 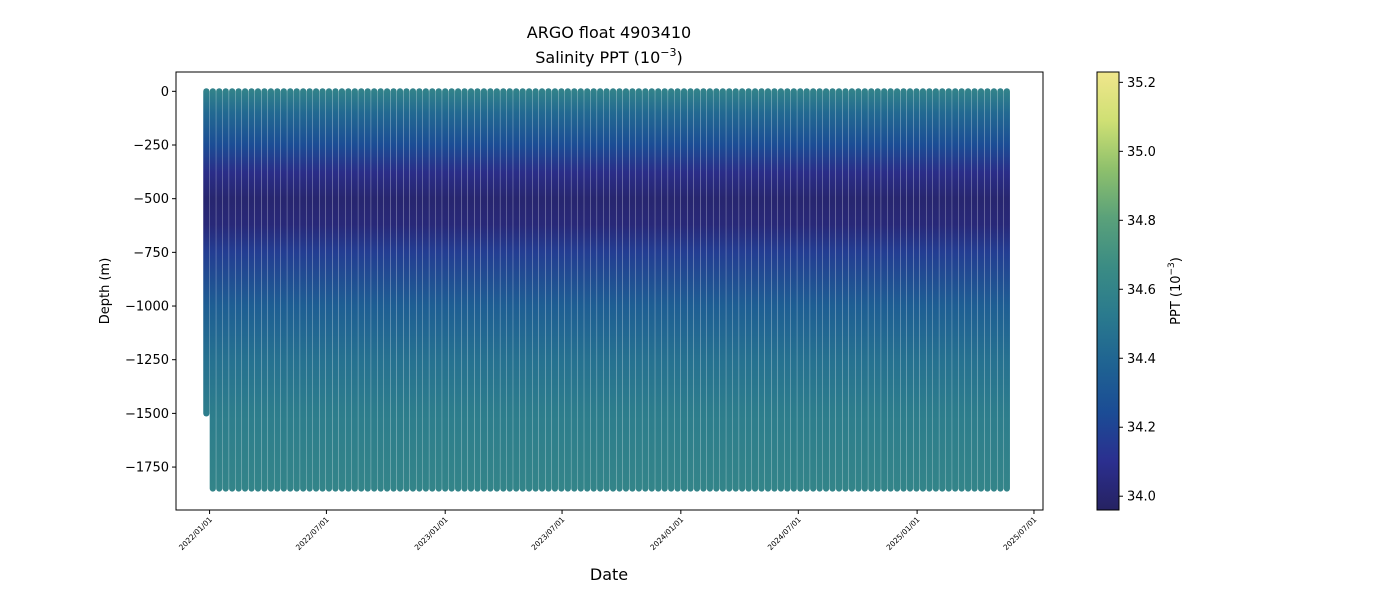 What do you see at coordinates (1141, 221) in the screenshot?
I see `colorbar-tick-label: 34.8` at bounding box center [1141, 221].